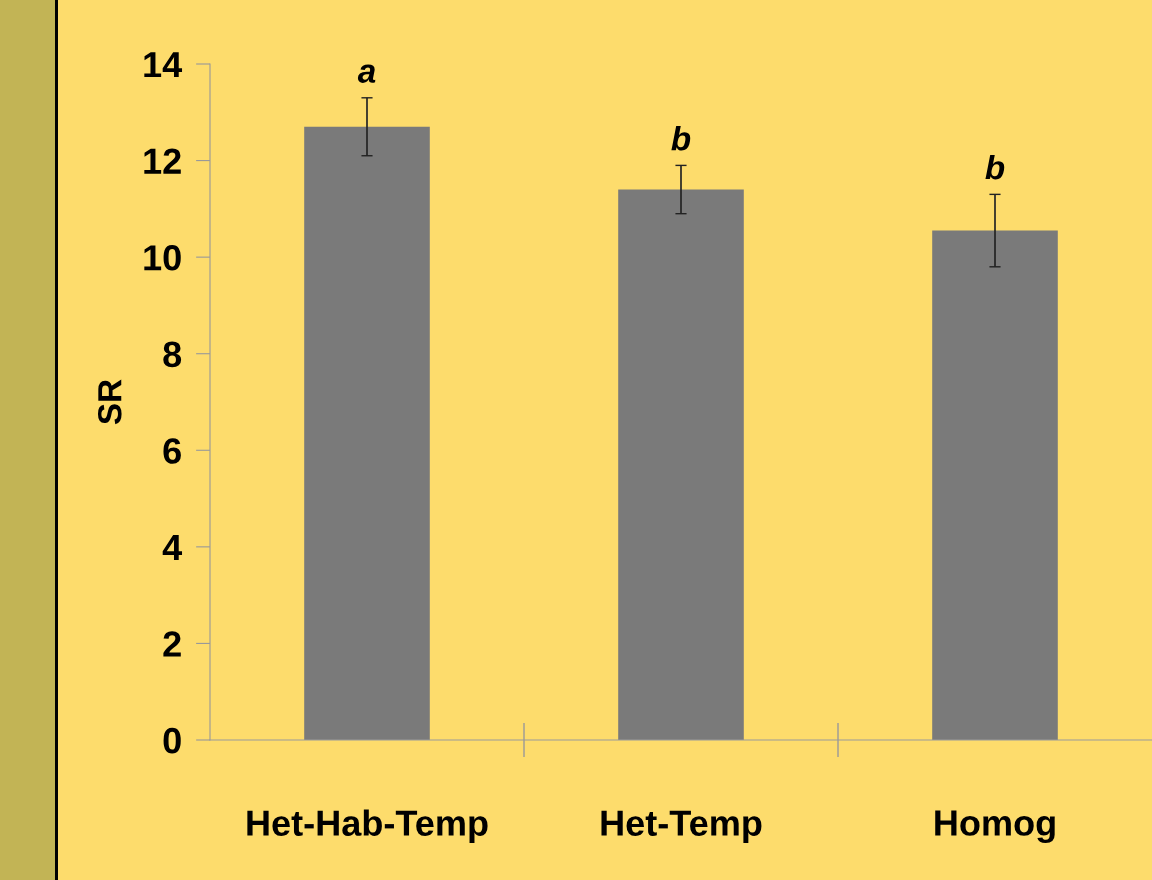 The width and height of the screenshot is (1152, 880). What do you see at coordinates (367, 826) in the screenshot?
I see `x-tick-label: Het-Hab-Temp` at bounding box center [367, 826].